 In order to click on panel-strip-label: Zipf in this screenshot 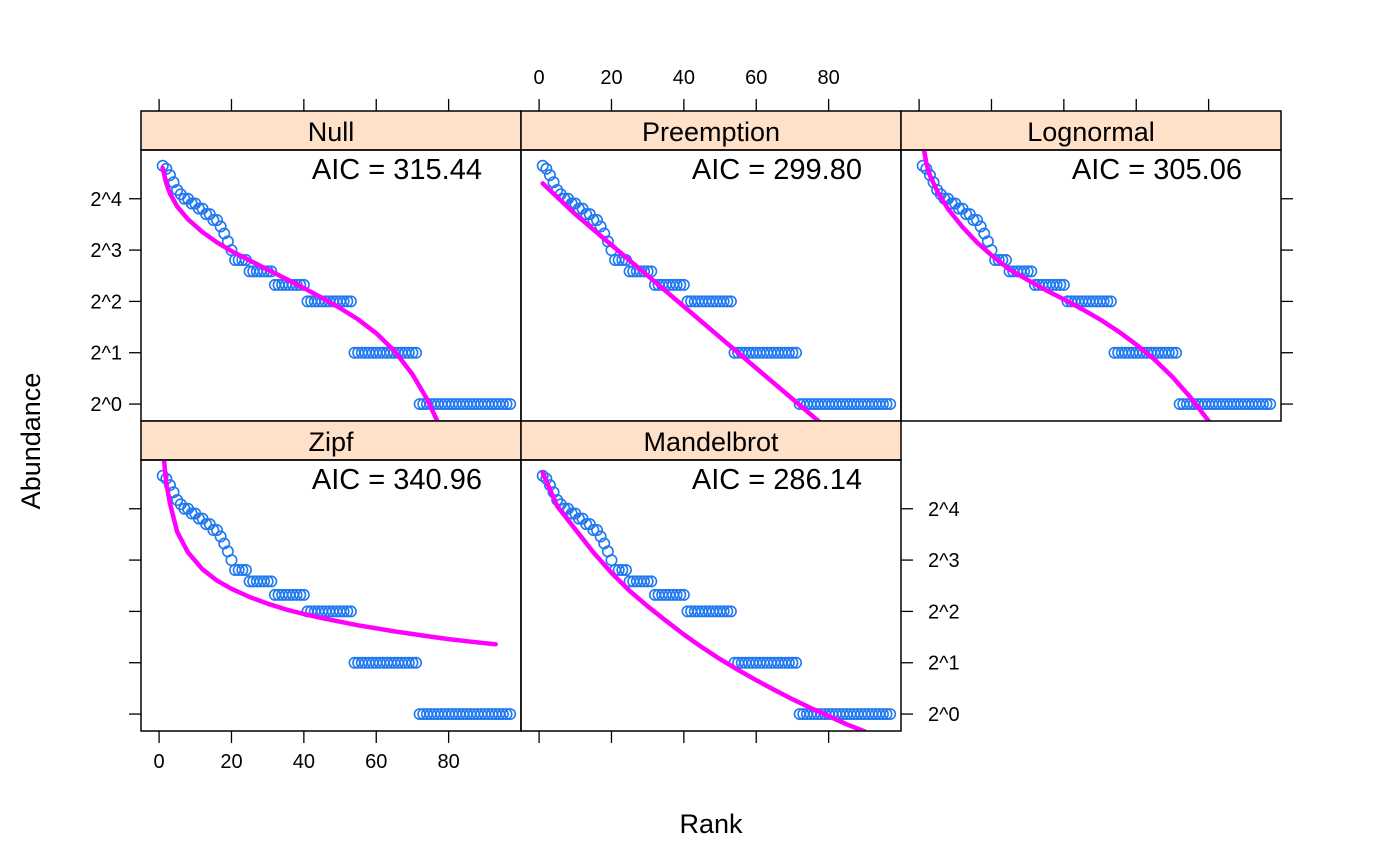, I will do `click(331, 442)`.